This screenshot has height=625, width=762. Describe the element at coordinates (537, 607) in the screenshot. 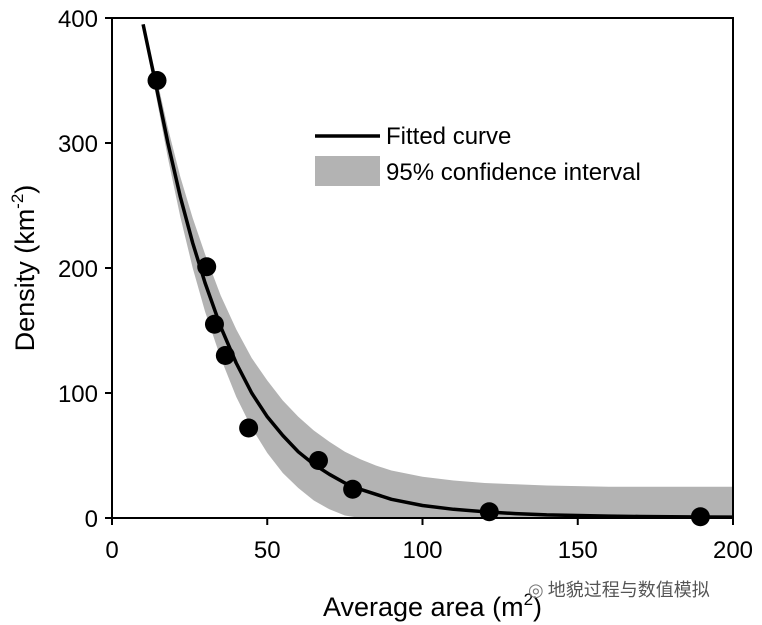

I see `x-axis-title-close: )` at that location.